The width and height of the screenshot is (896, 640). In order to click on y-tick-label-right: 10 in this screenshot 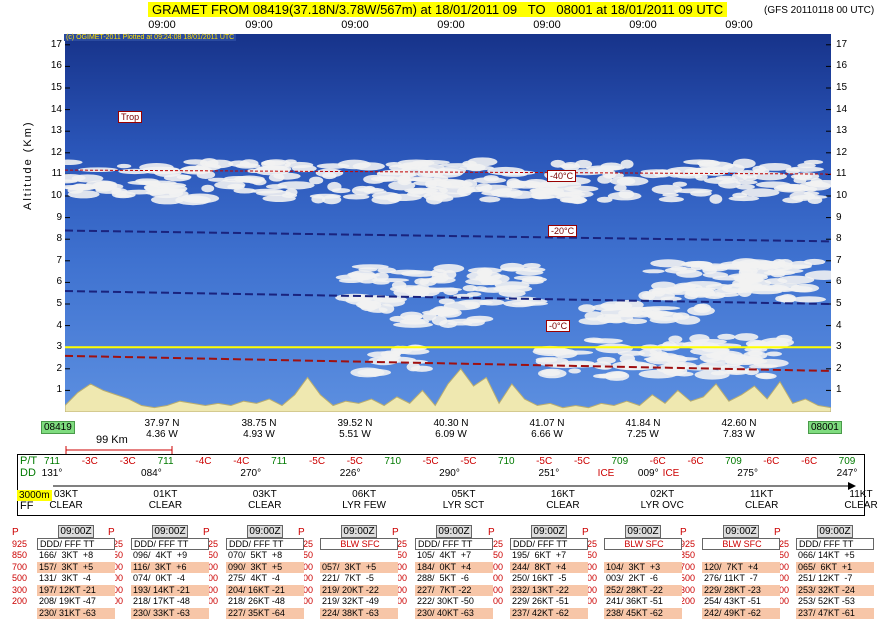, I will do `click(842, 195)`.